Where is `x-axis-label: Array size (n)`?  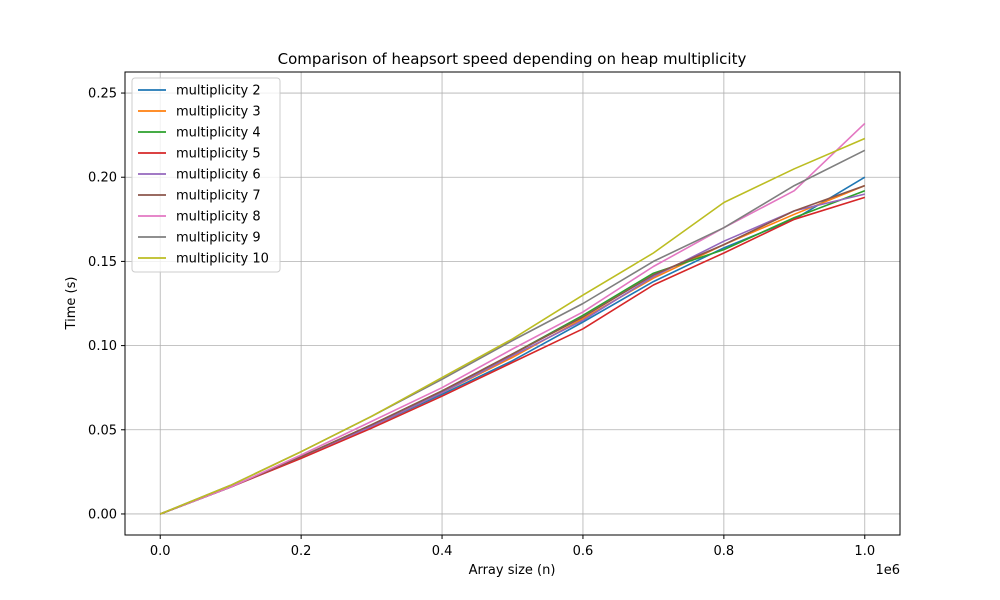 x-axis-label: Array size (n) is located at coordinates (512, 570).